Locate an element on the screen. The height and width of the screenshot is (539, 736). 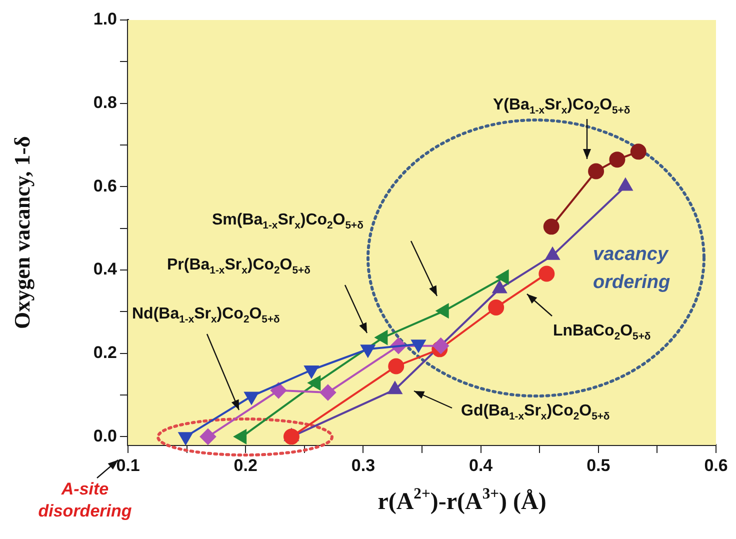
y-axis-title: Oxygen vacancy, 1-δ is located at coordinates (22, 232).